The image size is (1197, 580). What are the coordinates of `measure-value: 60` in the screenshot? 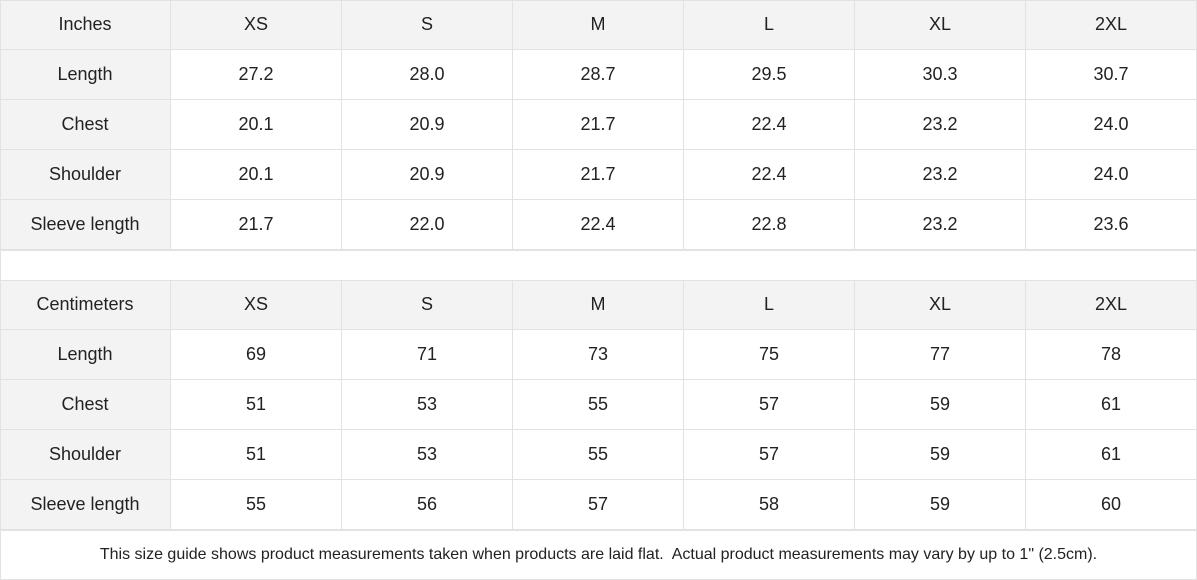 It's located at (1111, 505).